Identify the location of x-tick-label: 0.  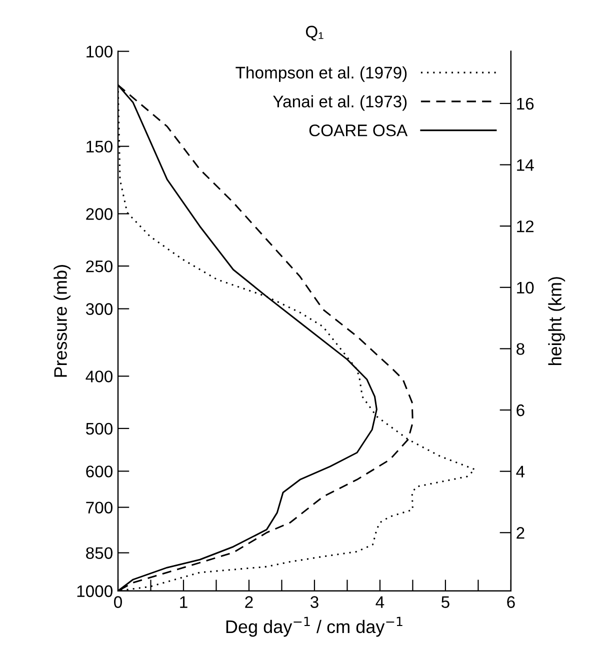
(118, 602).